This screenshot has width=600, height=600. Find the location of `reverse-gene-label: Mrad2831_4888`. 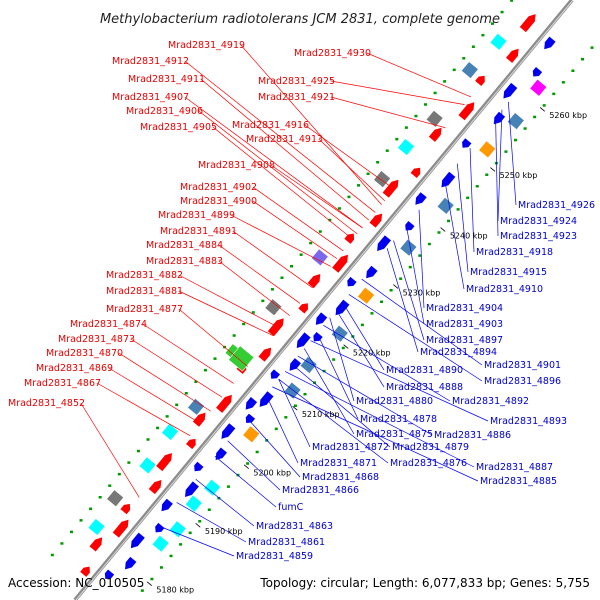

reverse-gene-label: Mrad2831_4888 is located at coordinates (424, 387).